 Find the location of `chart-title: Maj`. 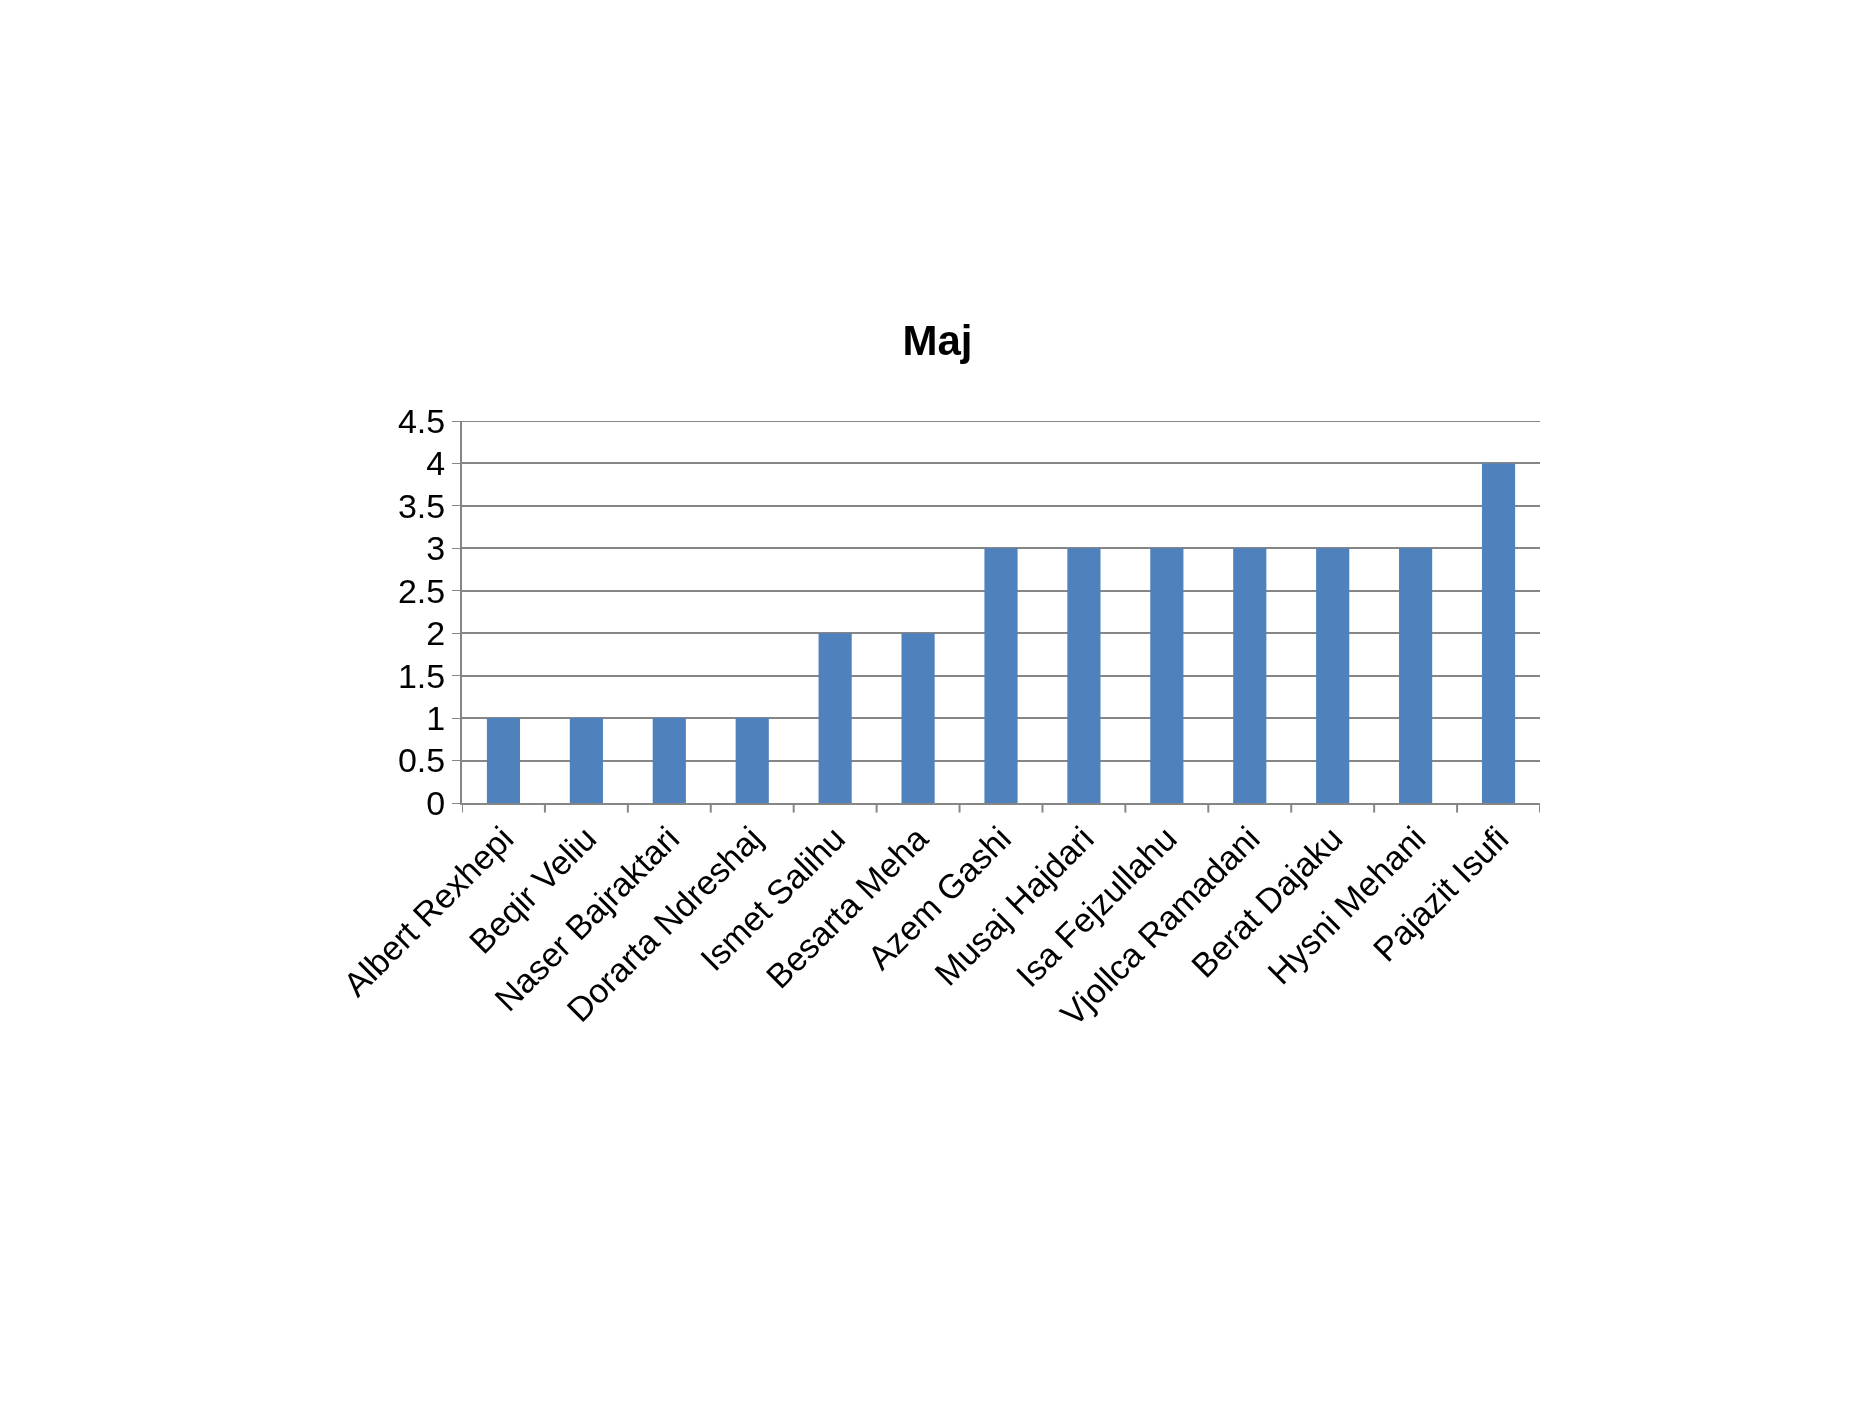

chart-title: Maj is located at coordinates (937, 340).